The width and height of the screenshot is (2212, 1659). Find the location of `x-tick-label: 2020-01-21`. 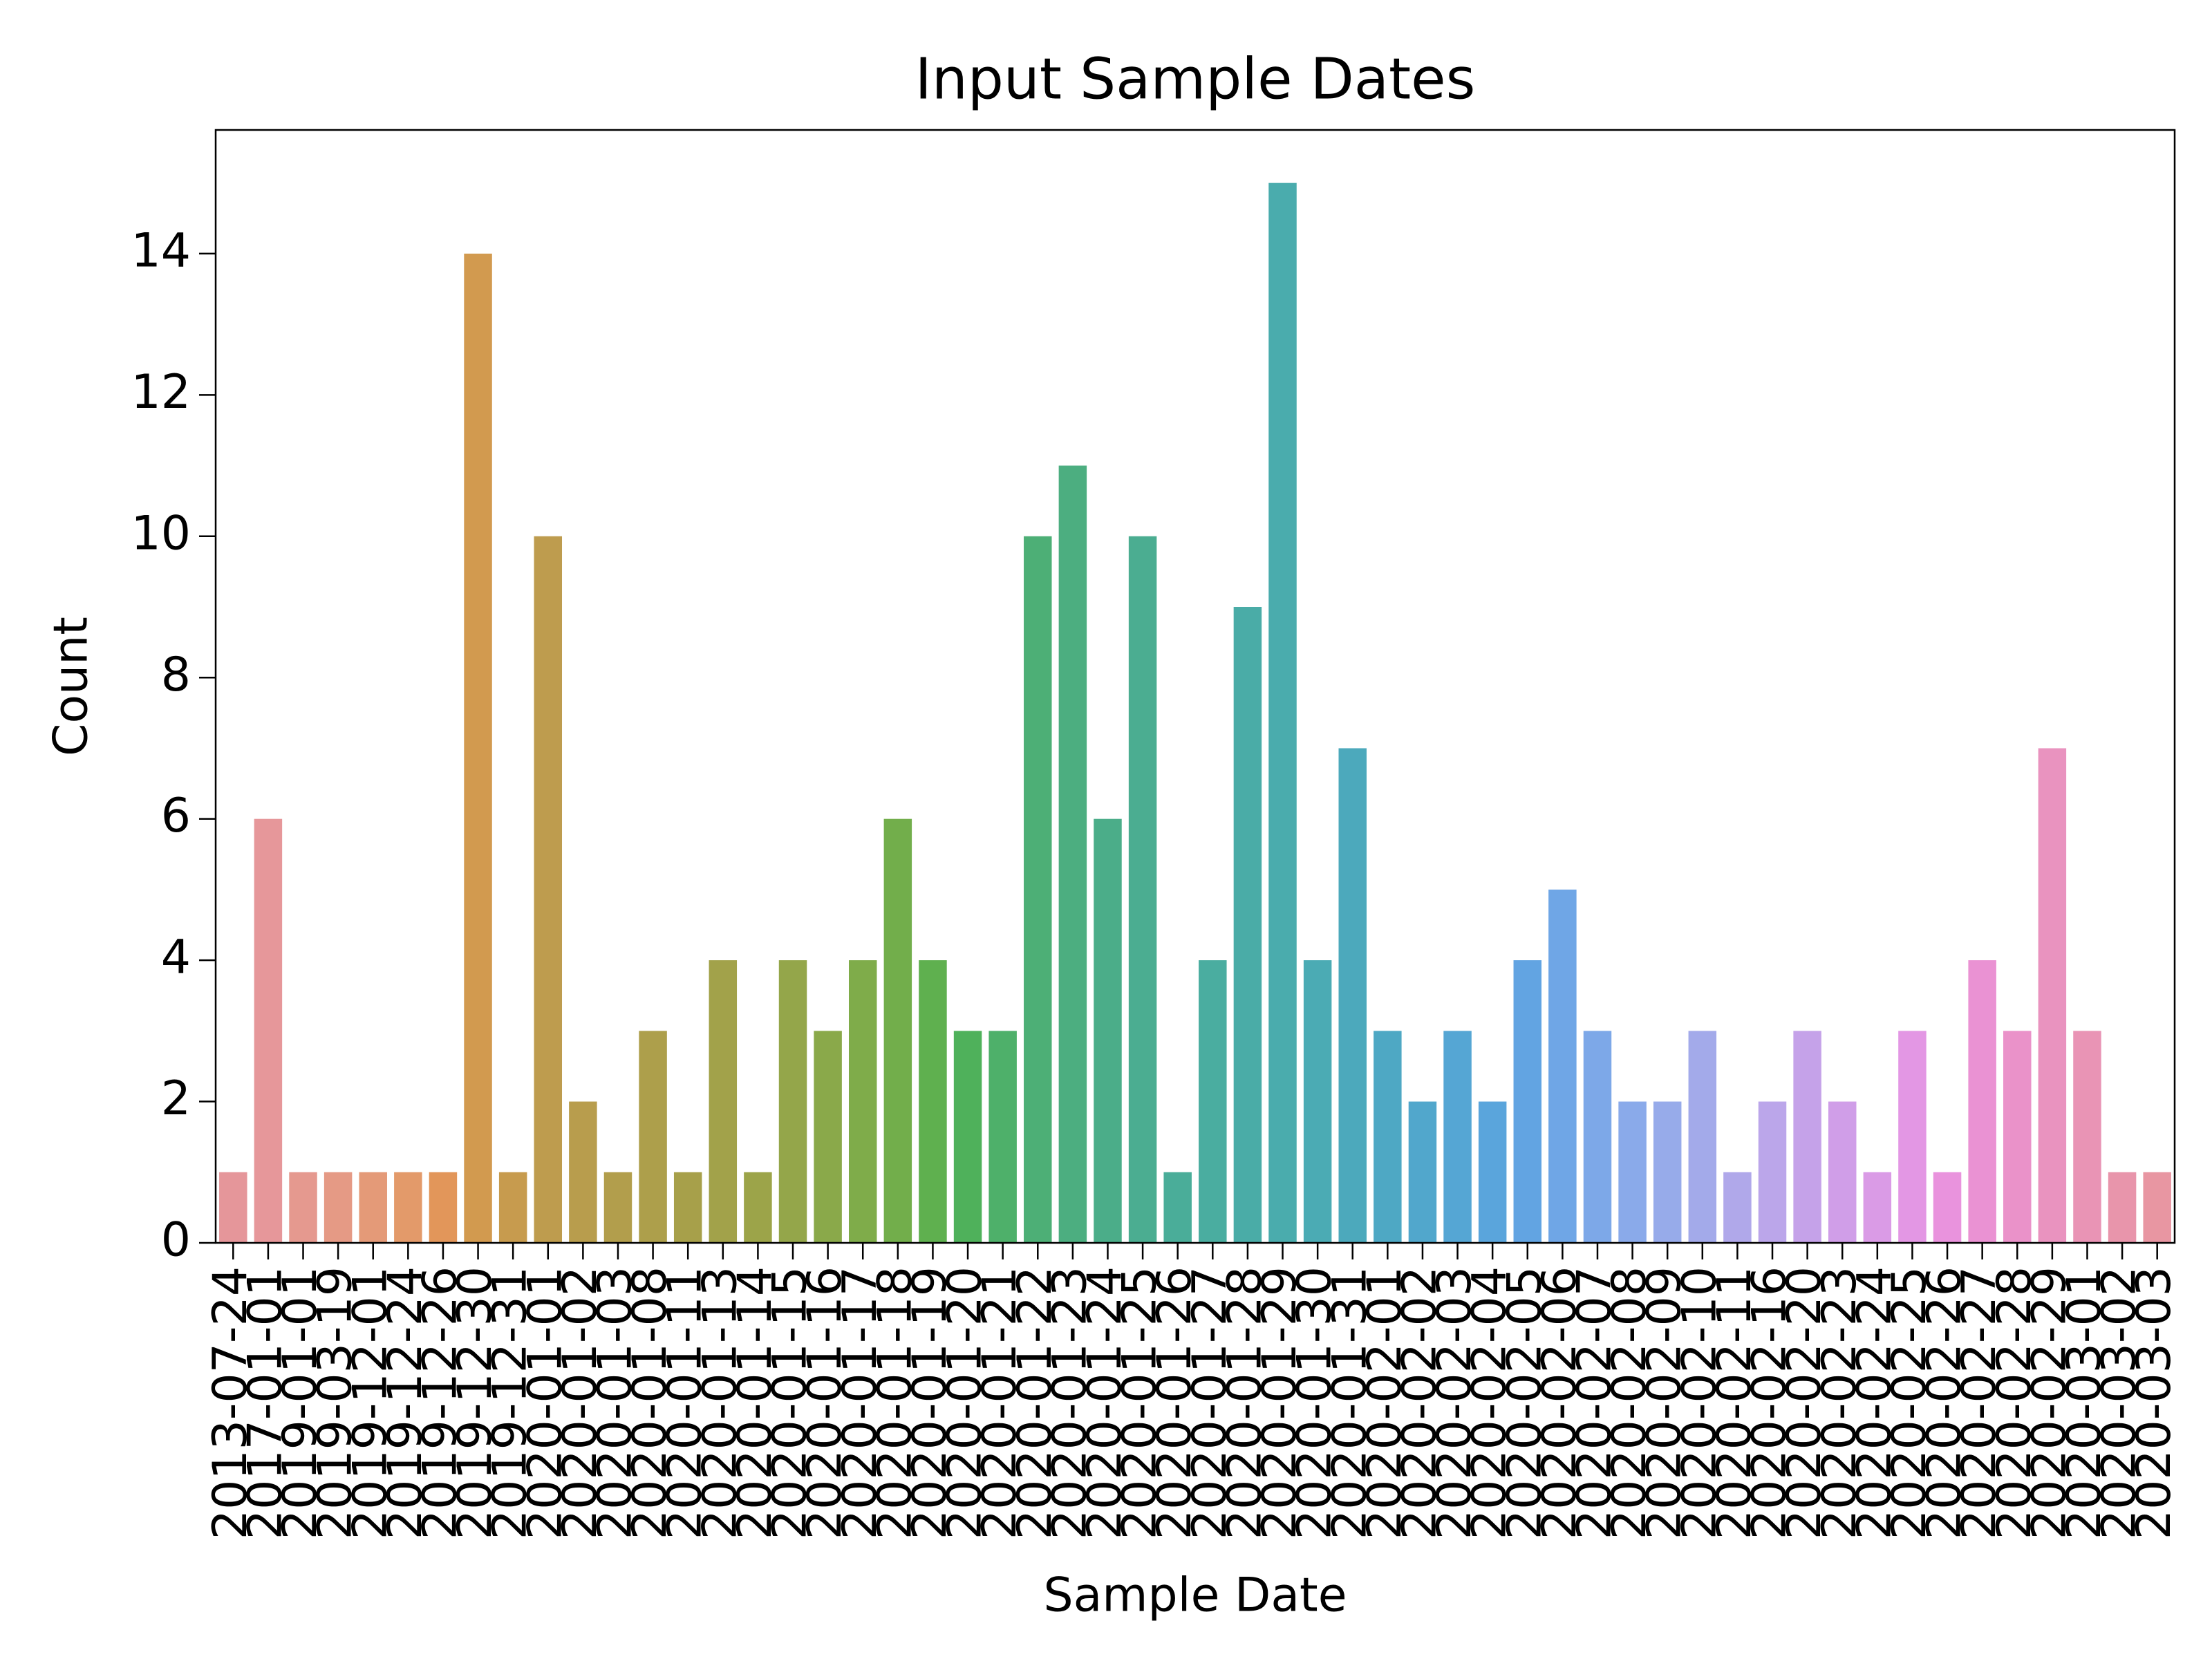

x-tick-label: 2020-01-21 is located at coordinates (1000, 1402).